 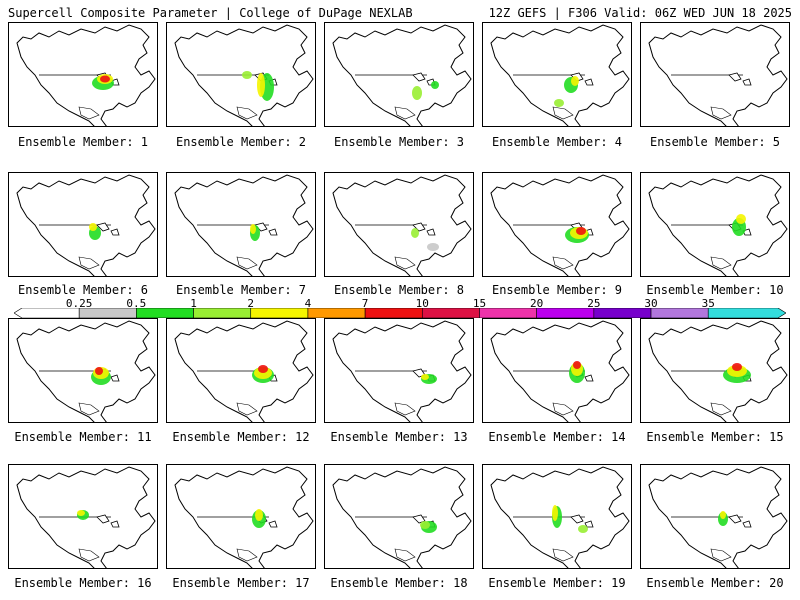 What do you see at coordinates (83, 437) in the screenshot?
I see `member-caption: Ensemble Member: 11` at bounding box center [83, 437].